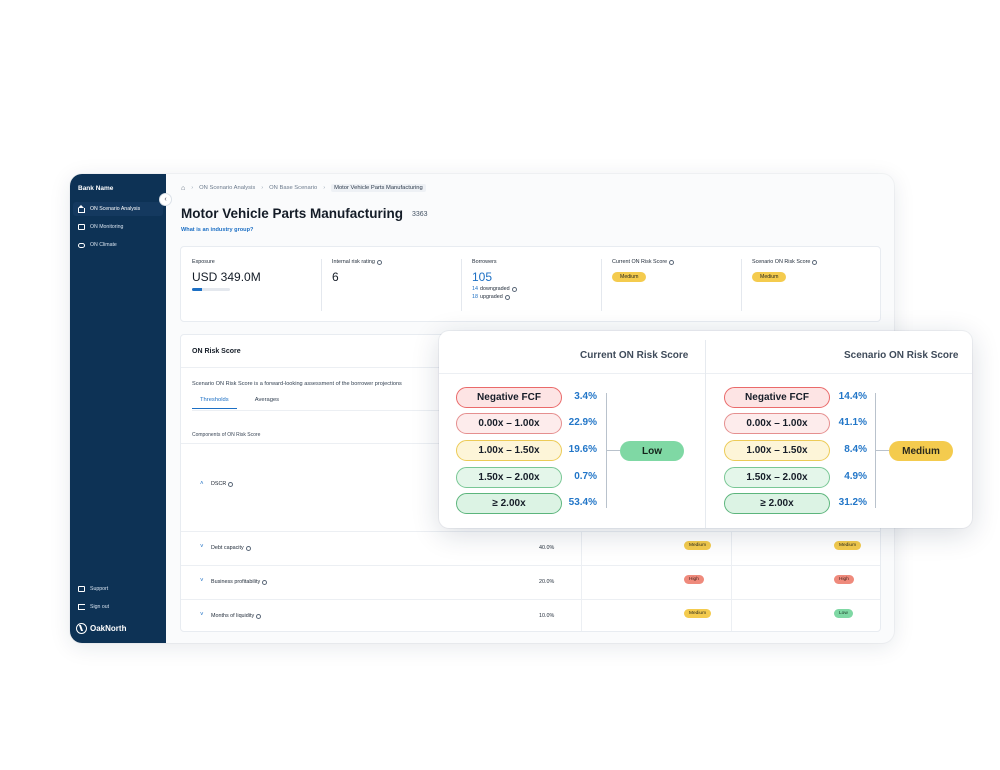 Image resolution: width=1000 pixels, height=770 pixels. Describe the element at coordinates (165, 199) in the screenshot. I see `collapse-sidebar-button: ‹` at that location.